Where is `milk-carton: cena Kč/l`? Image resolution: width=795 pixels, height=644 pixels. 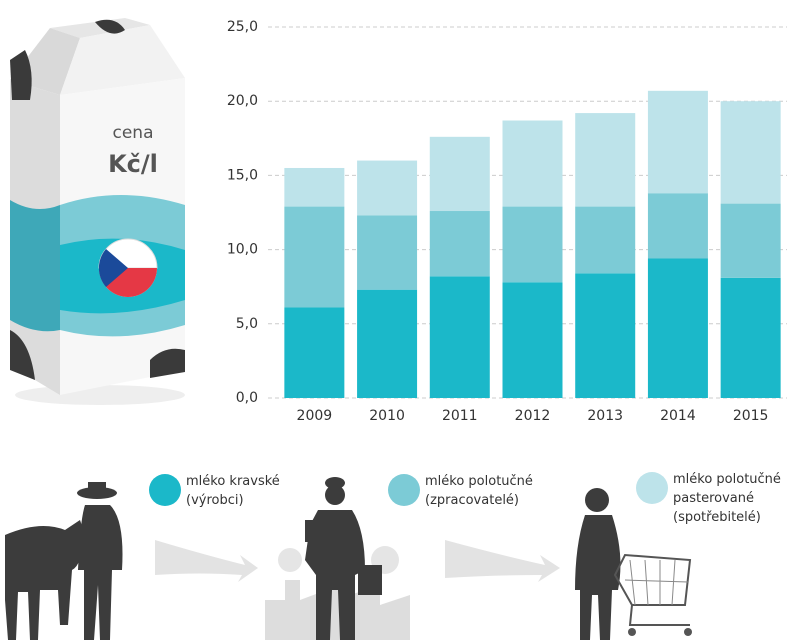
milk-carton: cena Kč/l is located at coordinates (97, 211).